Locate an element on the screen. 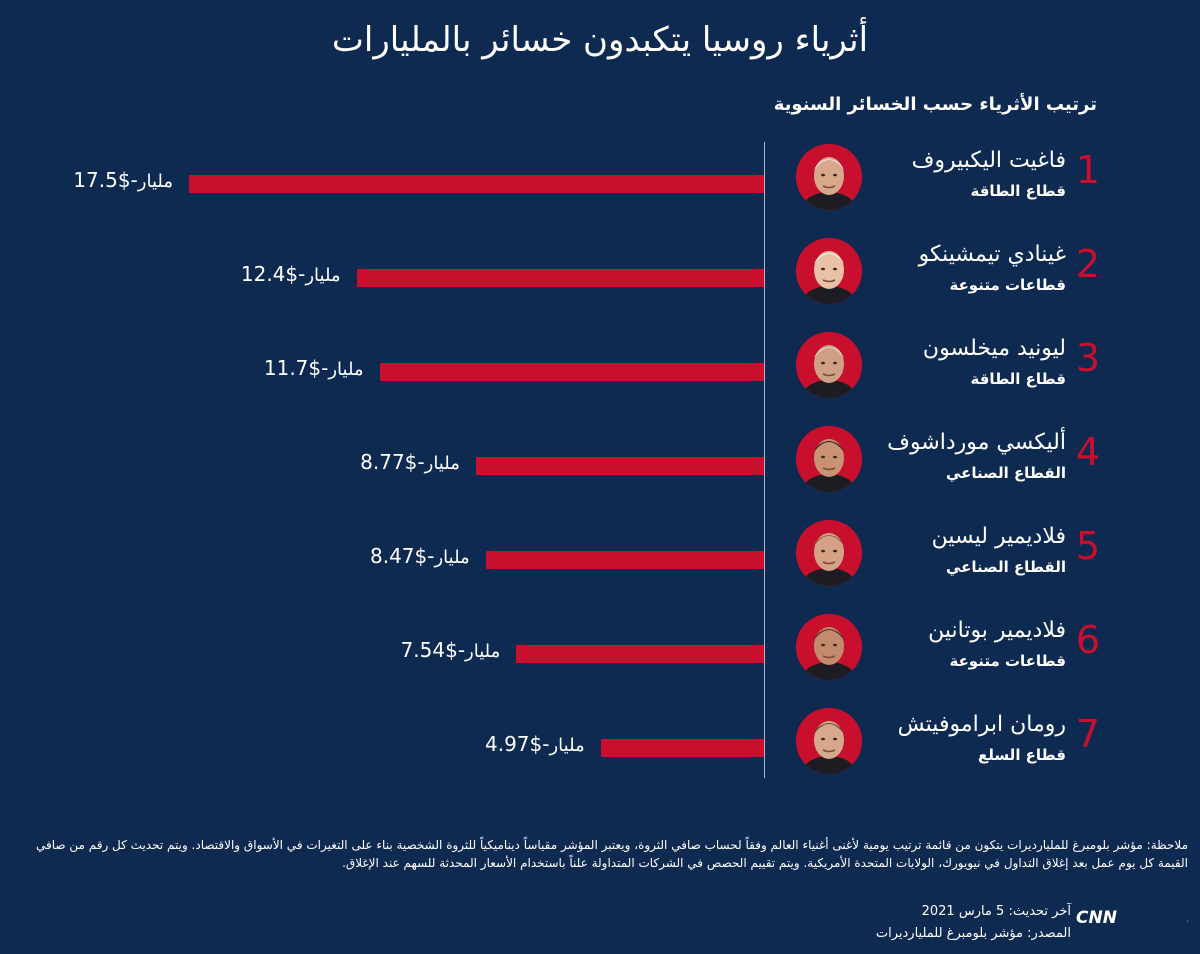 This screenshot has height=954, width=1200. rank-number: 6 is located at coordinates (1088, 640).